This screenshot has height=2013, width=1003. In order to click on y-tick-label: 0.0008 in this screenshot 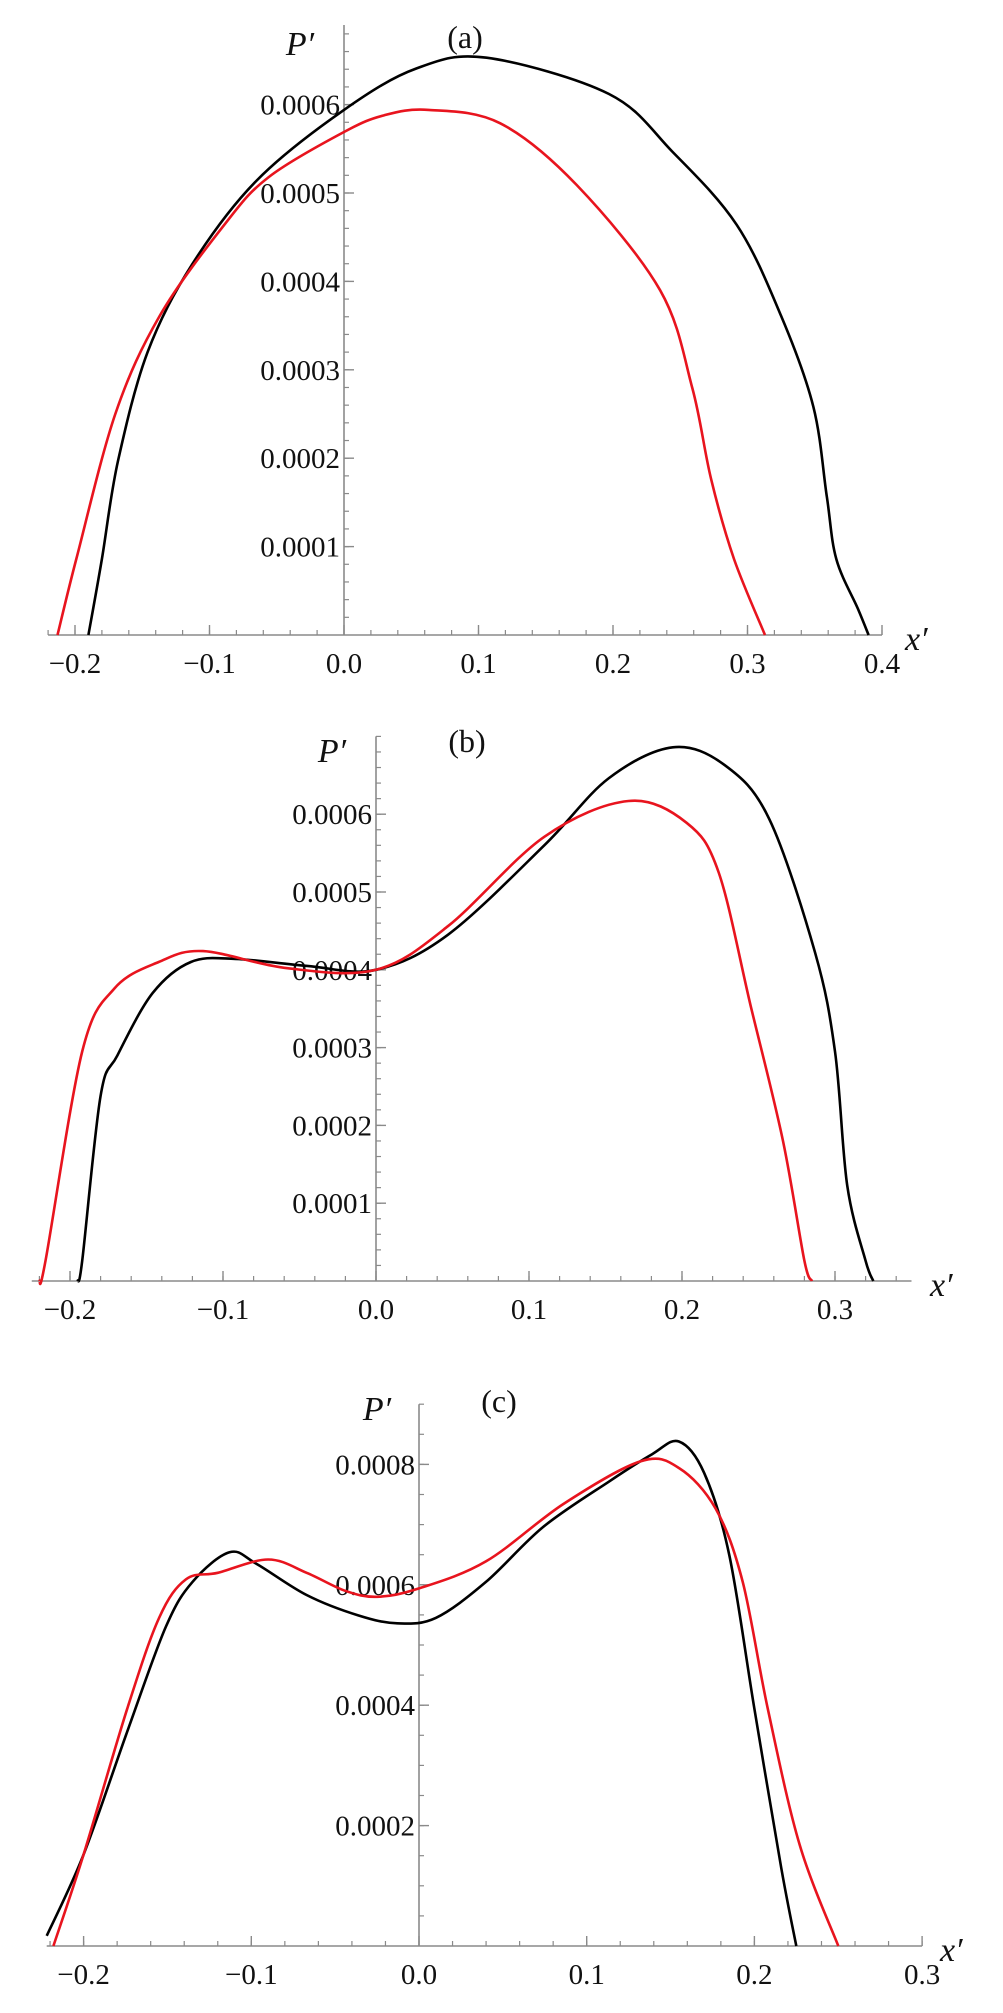, I will do `click(375, 1465)`.